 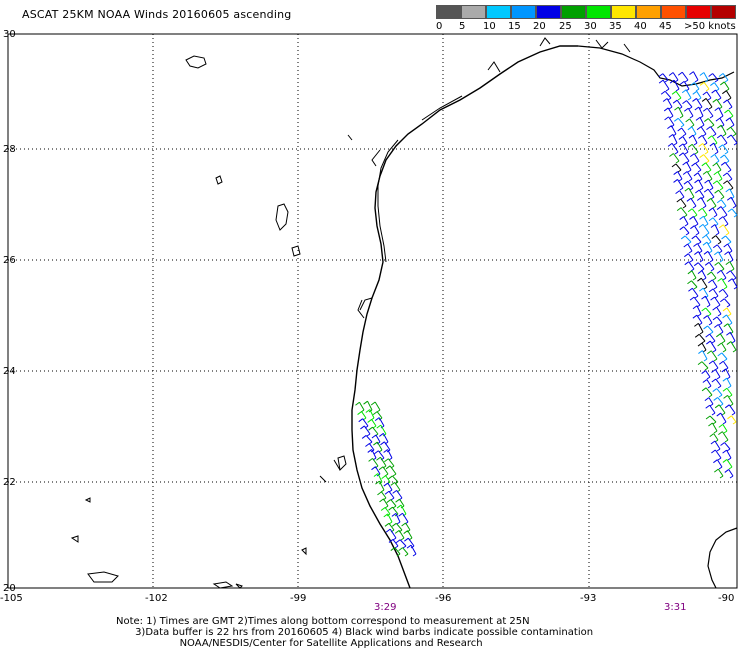 What do you see at coordinates (565, 26) in the screenshot?
I see `scale-label: 25` at bounding box center [565, 26].